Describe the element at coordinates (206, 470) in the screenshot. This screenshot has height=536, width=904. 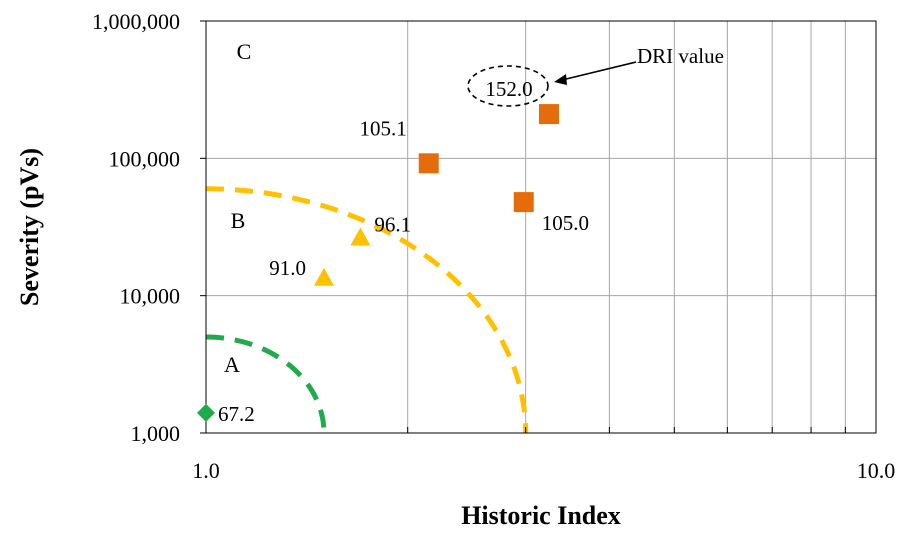
I see `x-tick-label: 1.0` at that location.